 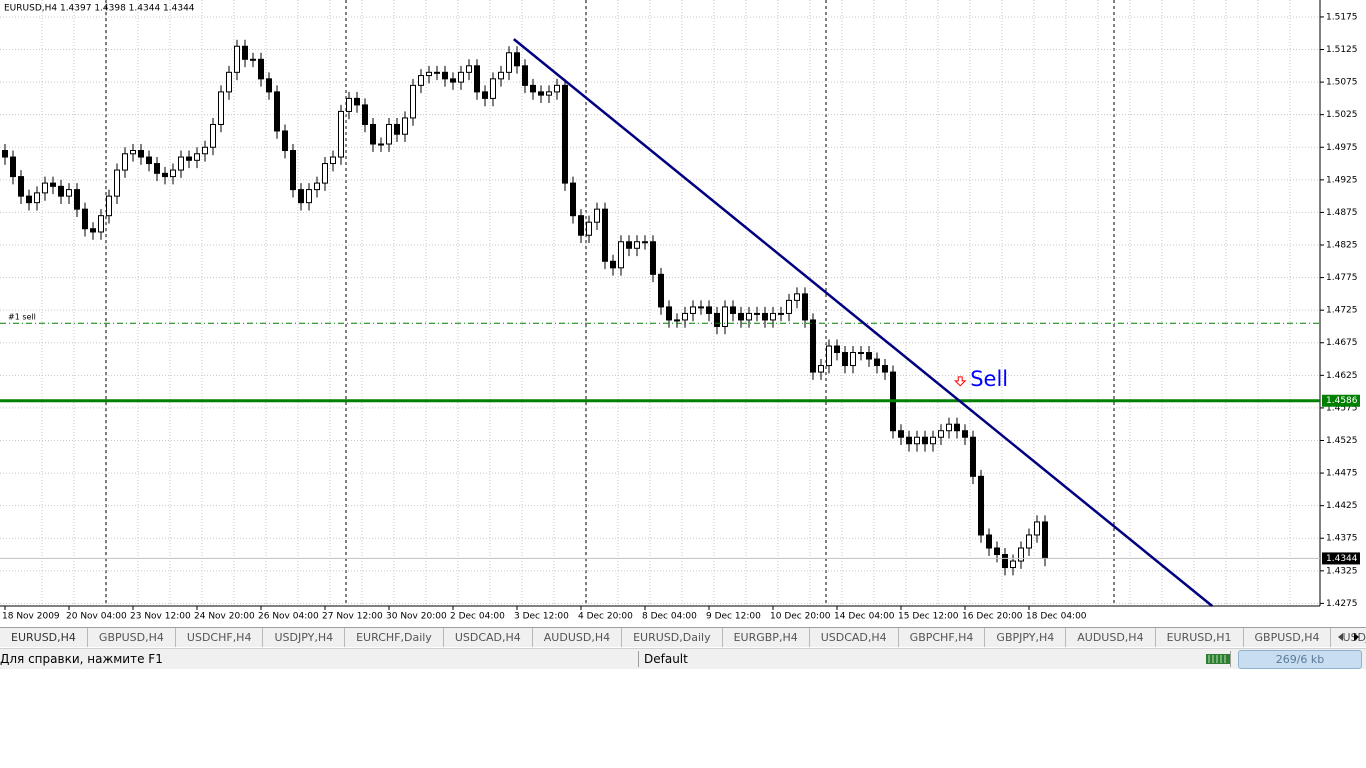 What do you see at coordinates (1026, 637) in the screenshot?
I see `chart-tab: GBPJPY,H4` at bounding box center [1026, 637].